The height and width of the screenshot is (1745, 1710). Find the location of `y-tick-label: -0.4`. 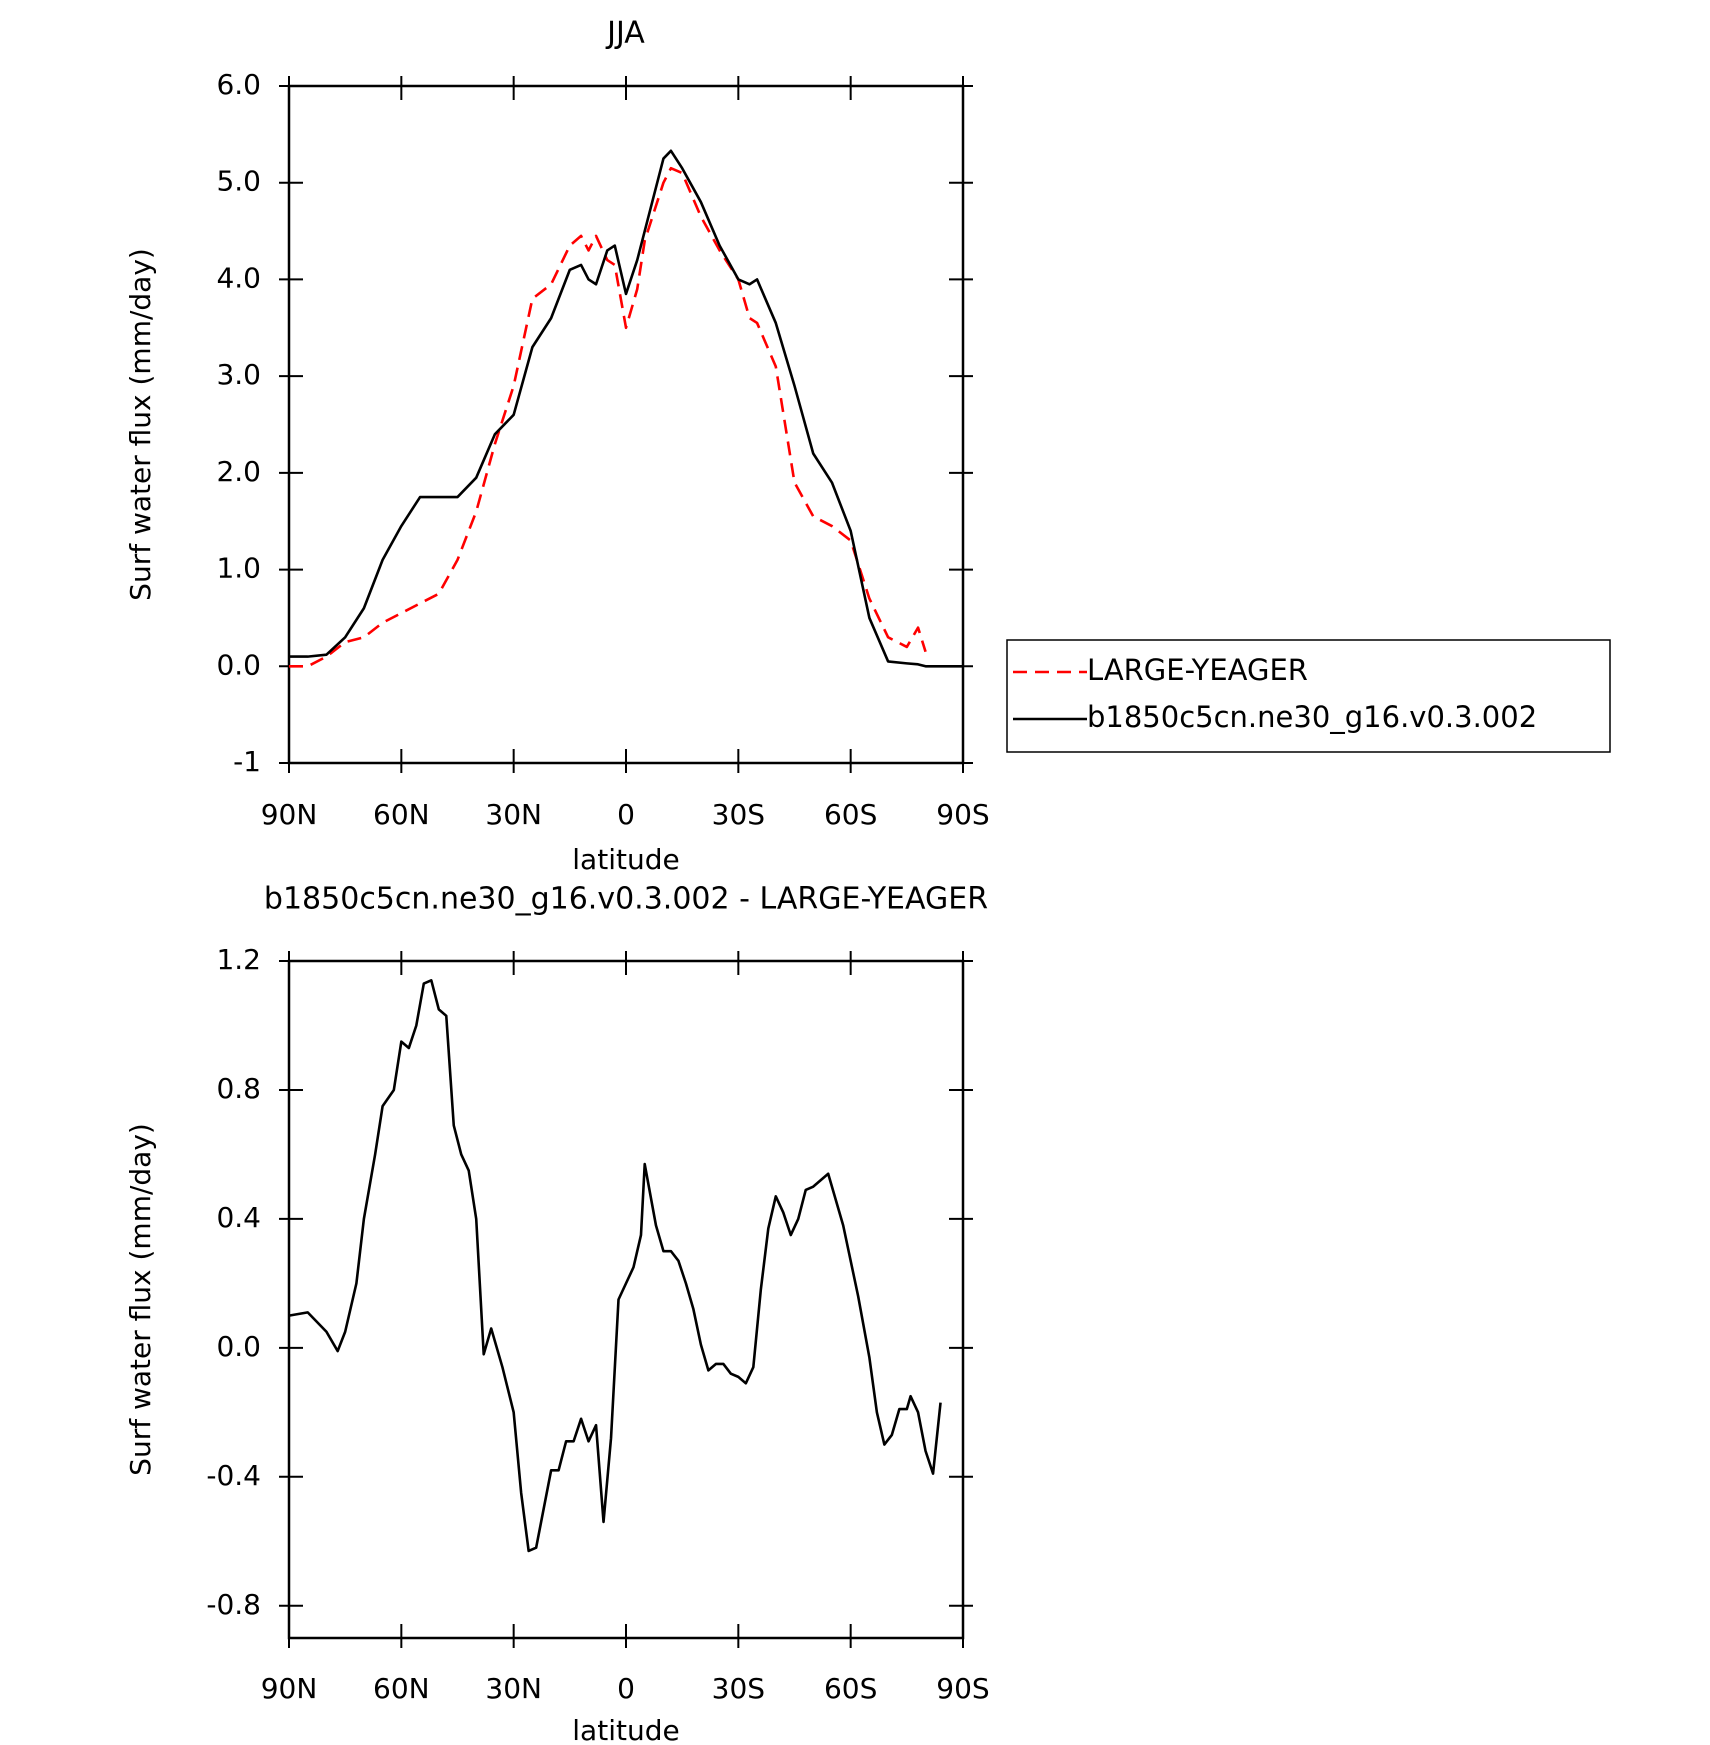

y-tick-label: -0.4 is located at coordinates (233, 1475).